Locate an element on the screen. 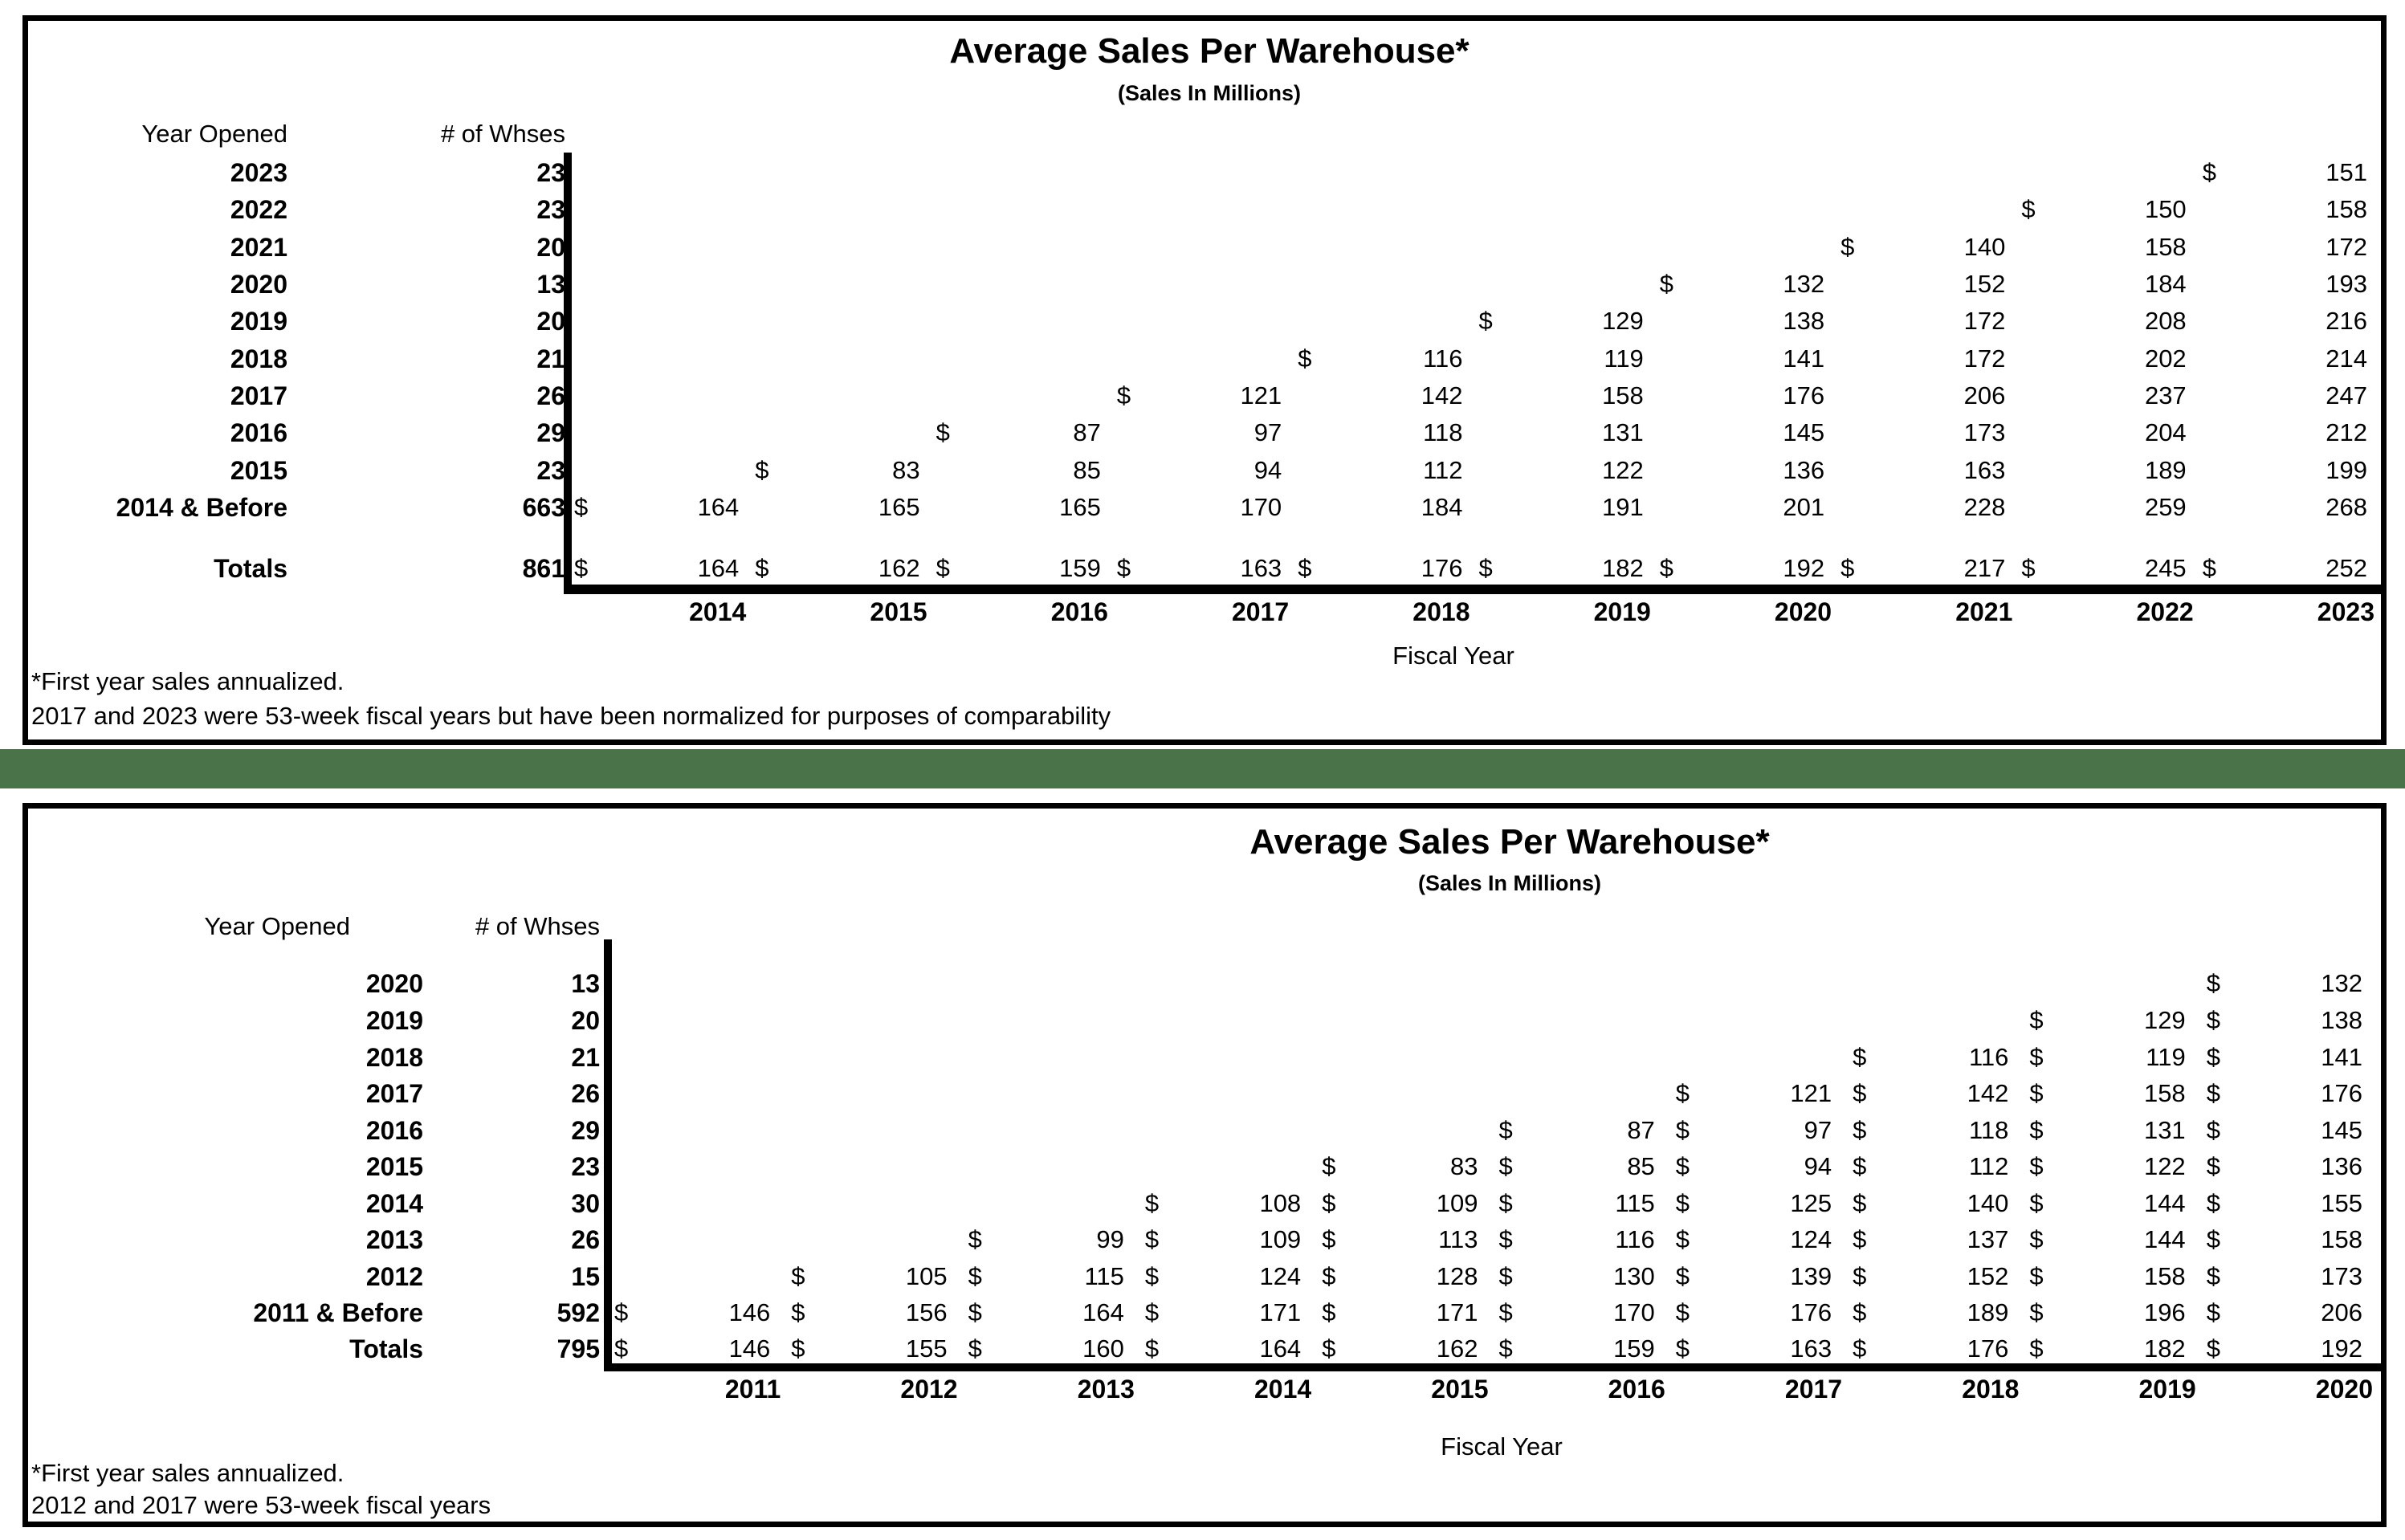 The height and width of the screenshot is (1540, 2405). fiscal-year-label: 2015 is located at coordinates (898, 611).